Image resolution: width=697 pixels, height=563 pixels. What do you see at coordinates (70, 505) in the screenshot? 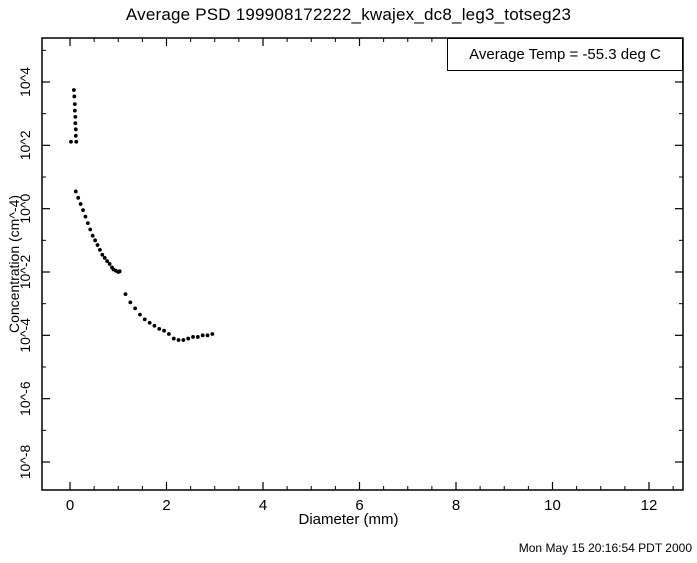
I see `x-tick-label: 0` at bounding box center [70, 505].